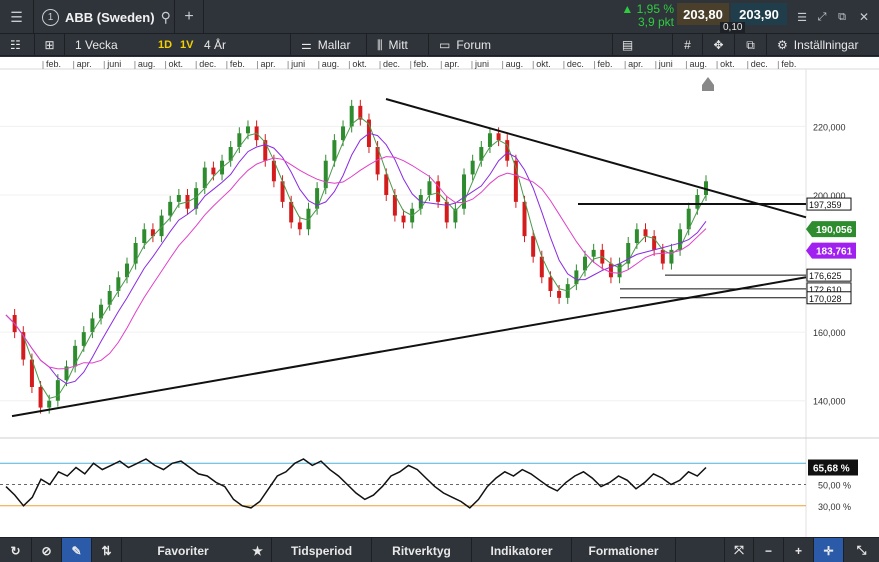 The height and width of the screenshot is (562, 879). Describe the element at coordinates (769, 550) in the screenshot. I see `zoom-out-button: −` at that location.